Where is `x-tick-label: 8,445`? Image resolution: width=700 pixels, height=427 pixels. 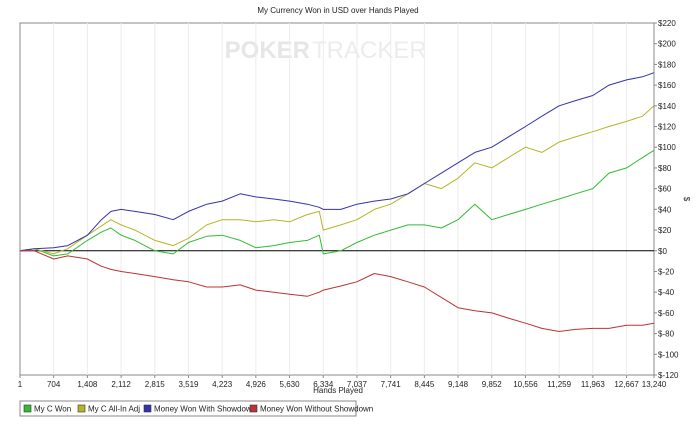
x-tick-label: 8,445 is located at coordinates (424, 384).